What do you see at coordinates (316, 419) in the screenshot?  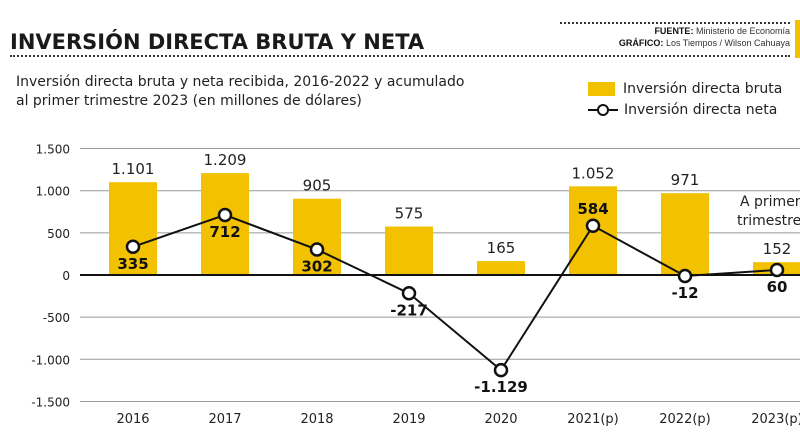 I see `x-tick-label: 2018` at bounding box center [316, 419].